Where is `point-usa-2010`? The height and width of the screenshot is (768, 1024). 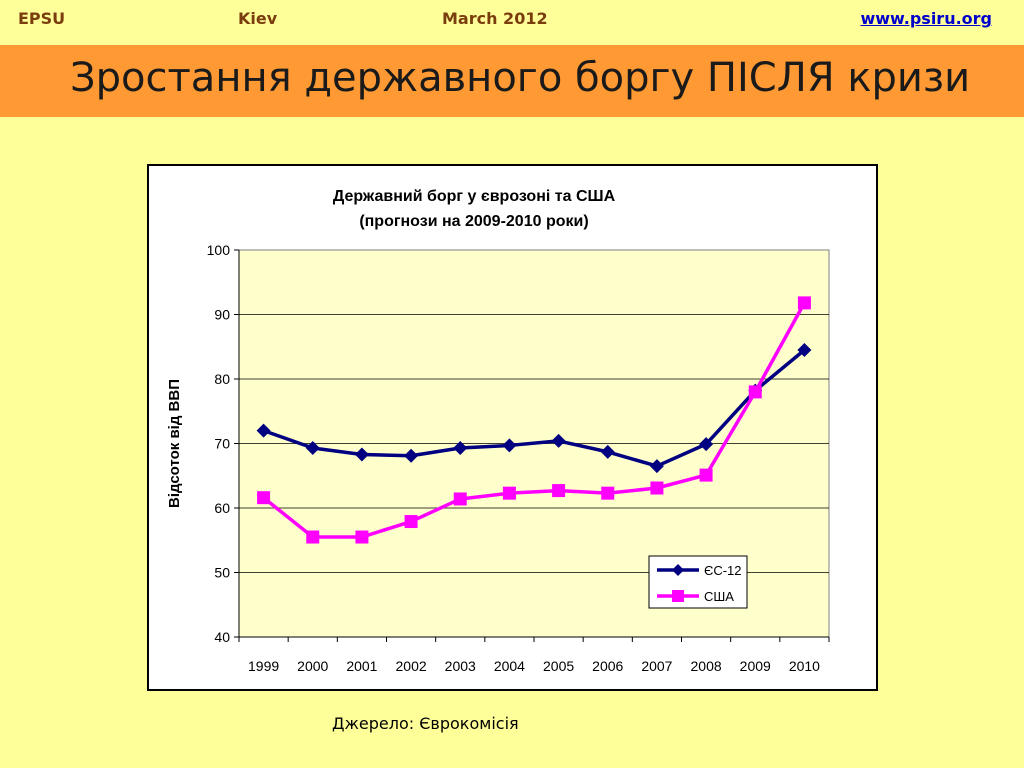 point-usa-2010 is located at coordinates (804, 303).